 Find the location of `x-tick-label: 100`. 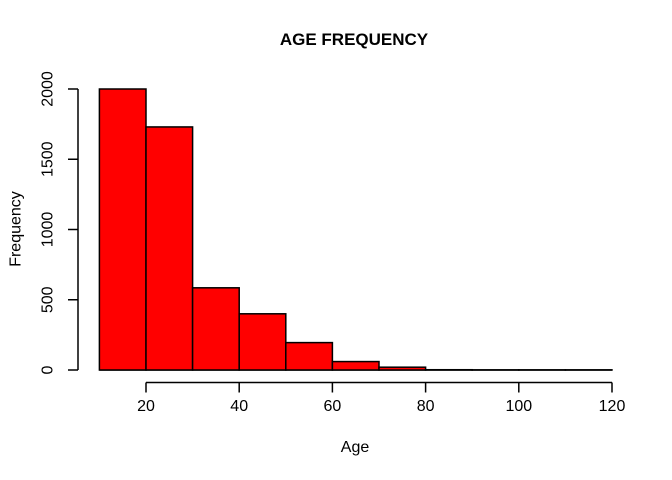

x-tick-label: 100 is located at coordinates (518, 406).